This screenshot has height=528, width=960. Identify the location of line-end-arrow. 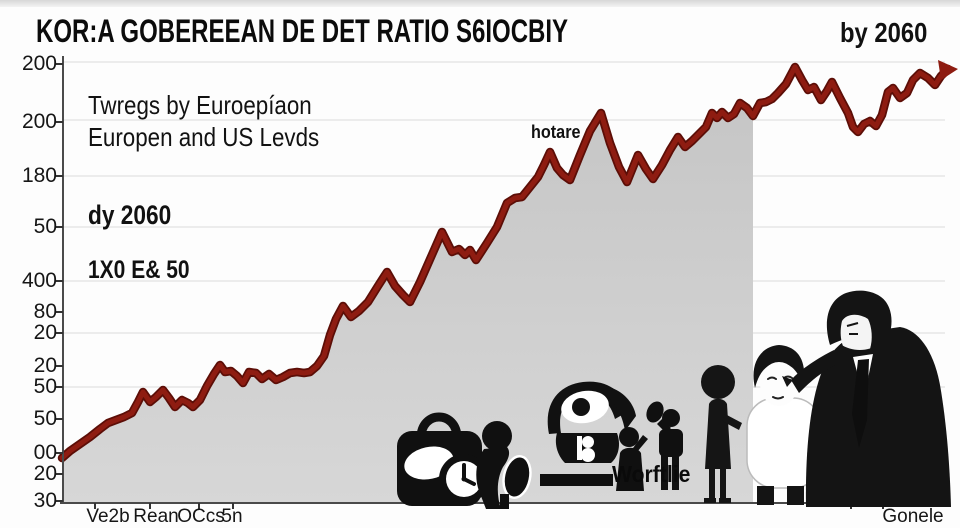
(948, 70).